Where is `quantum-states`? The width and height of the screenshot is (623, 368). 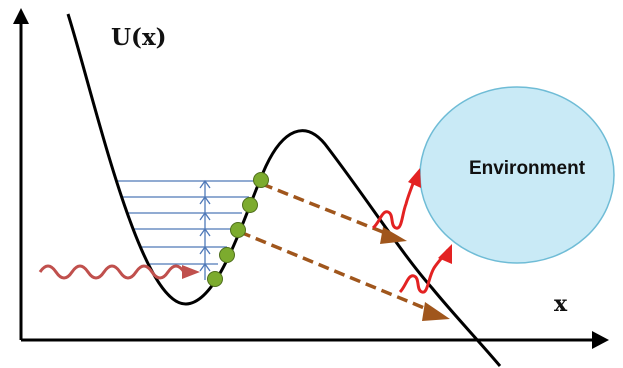
quantum-states is located at coordinates (238, 229).